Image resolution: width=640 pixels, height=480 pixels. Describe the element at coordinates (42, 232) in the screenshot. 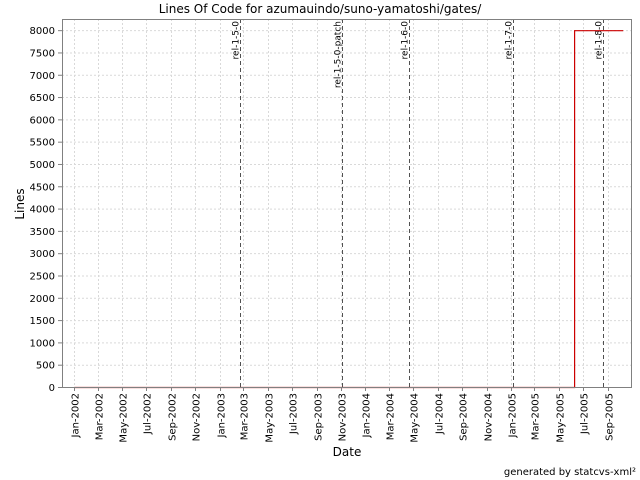

I see `y-tick-label: 3500` at that location.